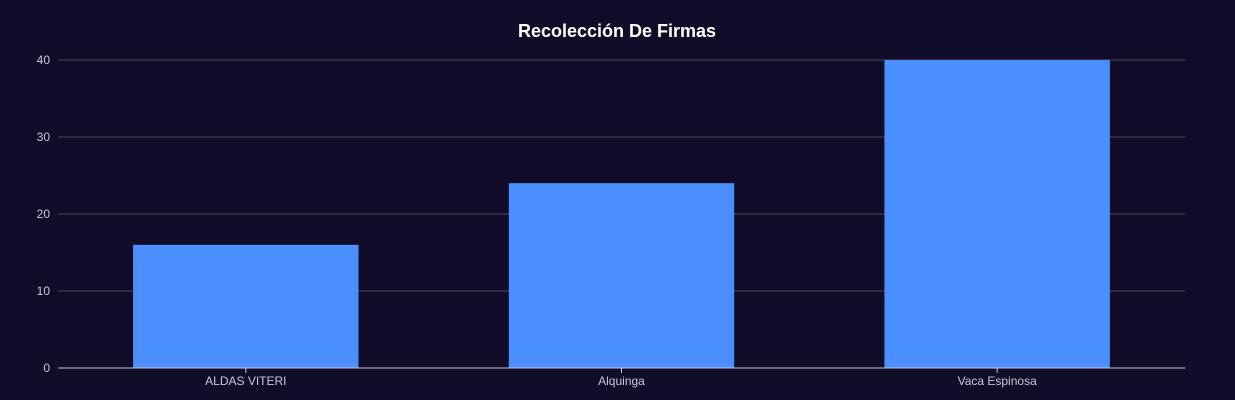 The height and width of the screenshot is (400, 1235). I want to click on y-tick-label: 30, so click(44, 137).